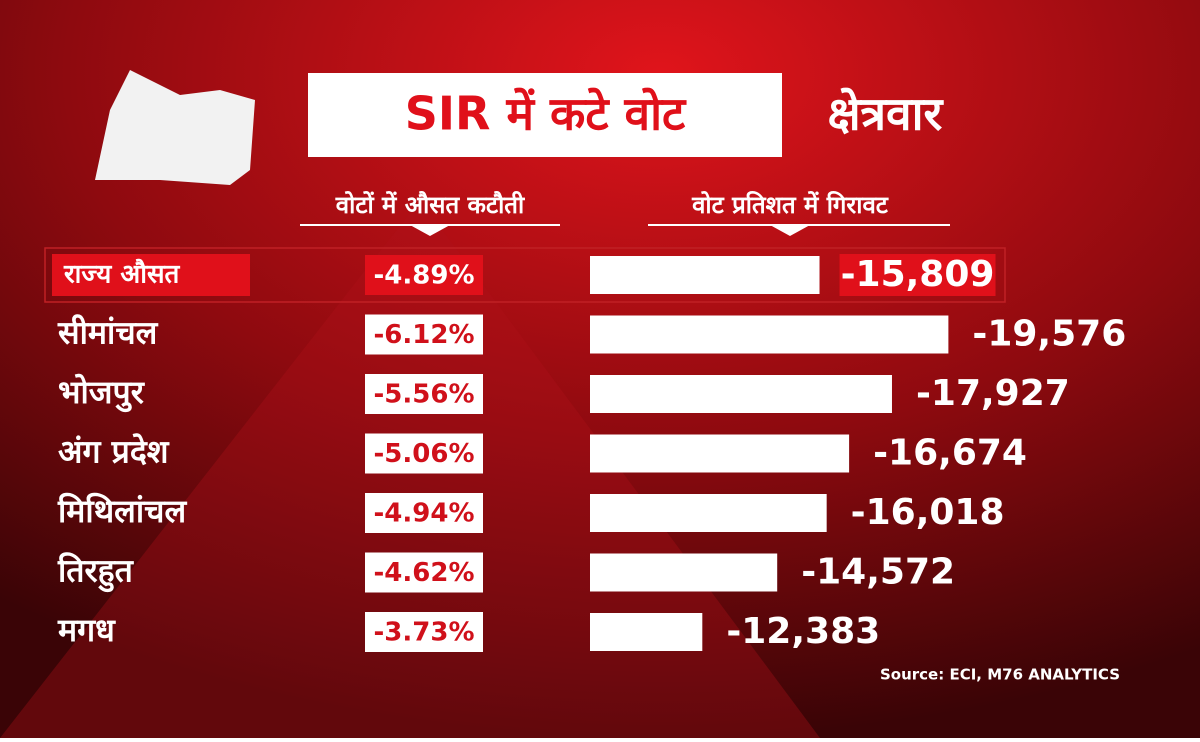 Image resolution: width=1200 pixels, height=742 pixels. What do you see at coordinates (525, 275) in the screenshot?
I see `highlight-row` at bounding box center [525, 275].